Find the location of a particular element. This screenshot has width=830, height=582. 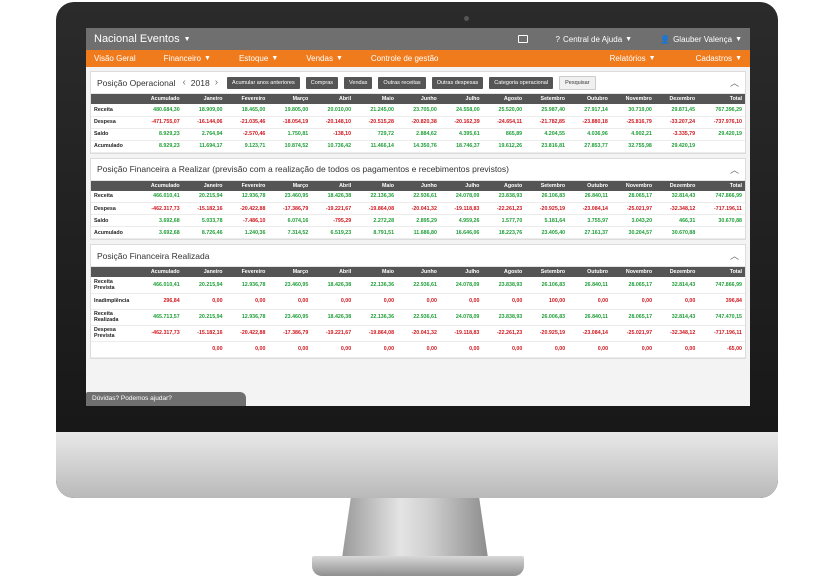

user-name: Glauber Valença is located at coordinates (703, 39).